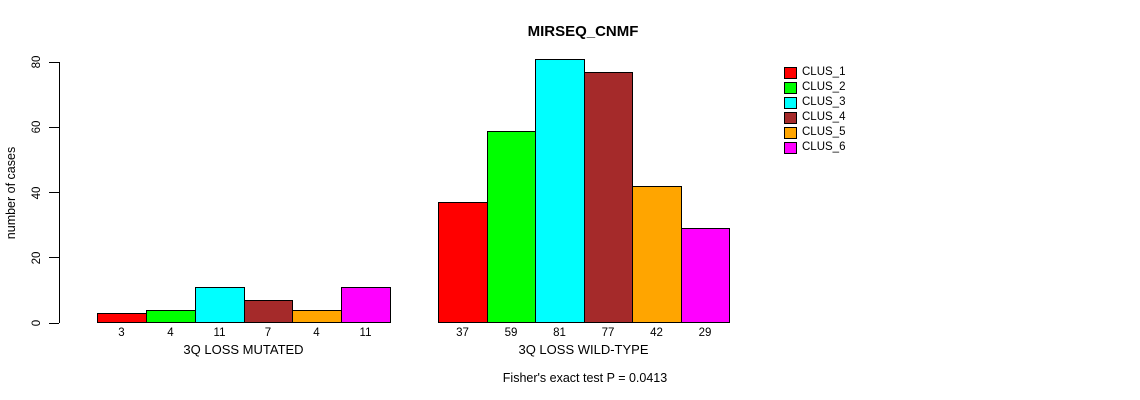  Describe the element at coordinates (583, 31) in the screenshot. I see `chart-title: MIRSEQ_CNMF` at that location.